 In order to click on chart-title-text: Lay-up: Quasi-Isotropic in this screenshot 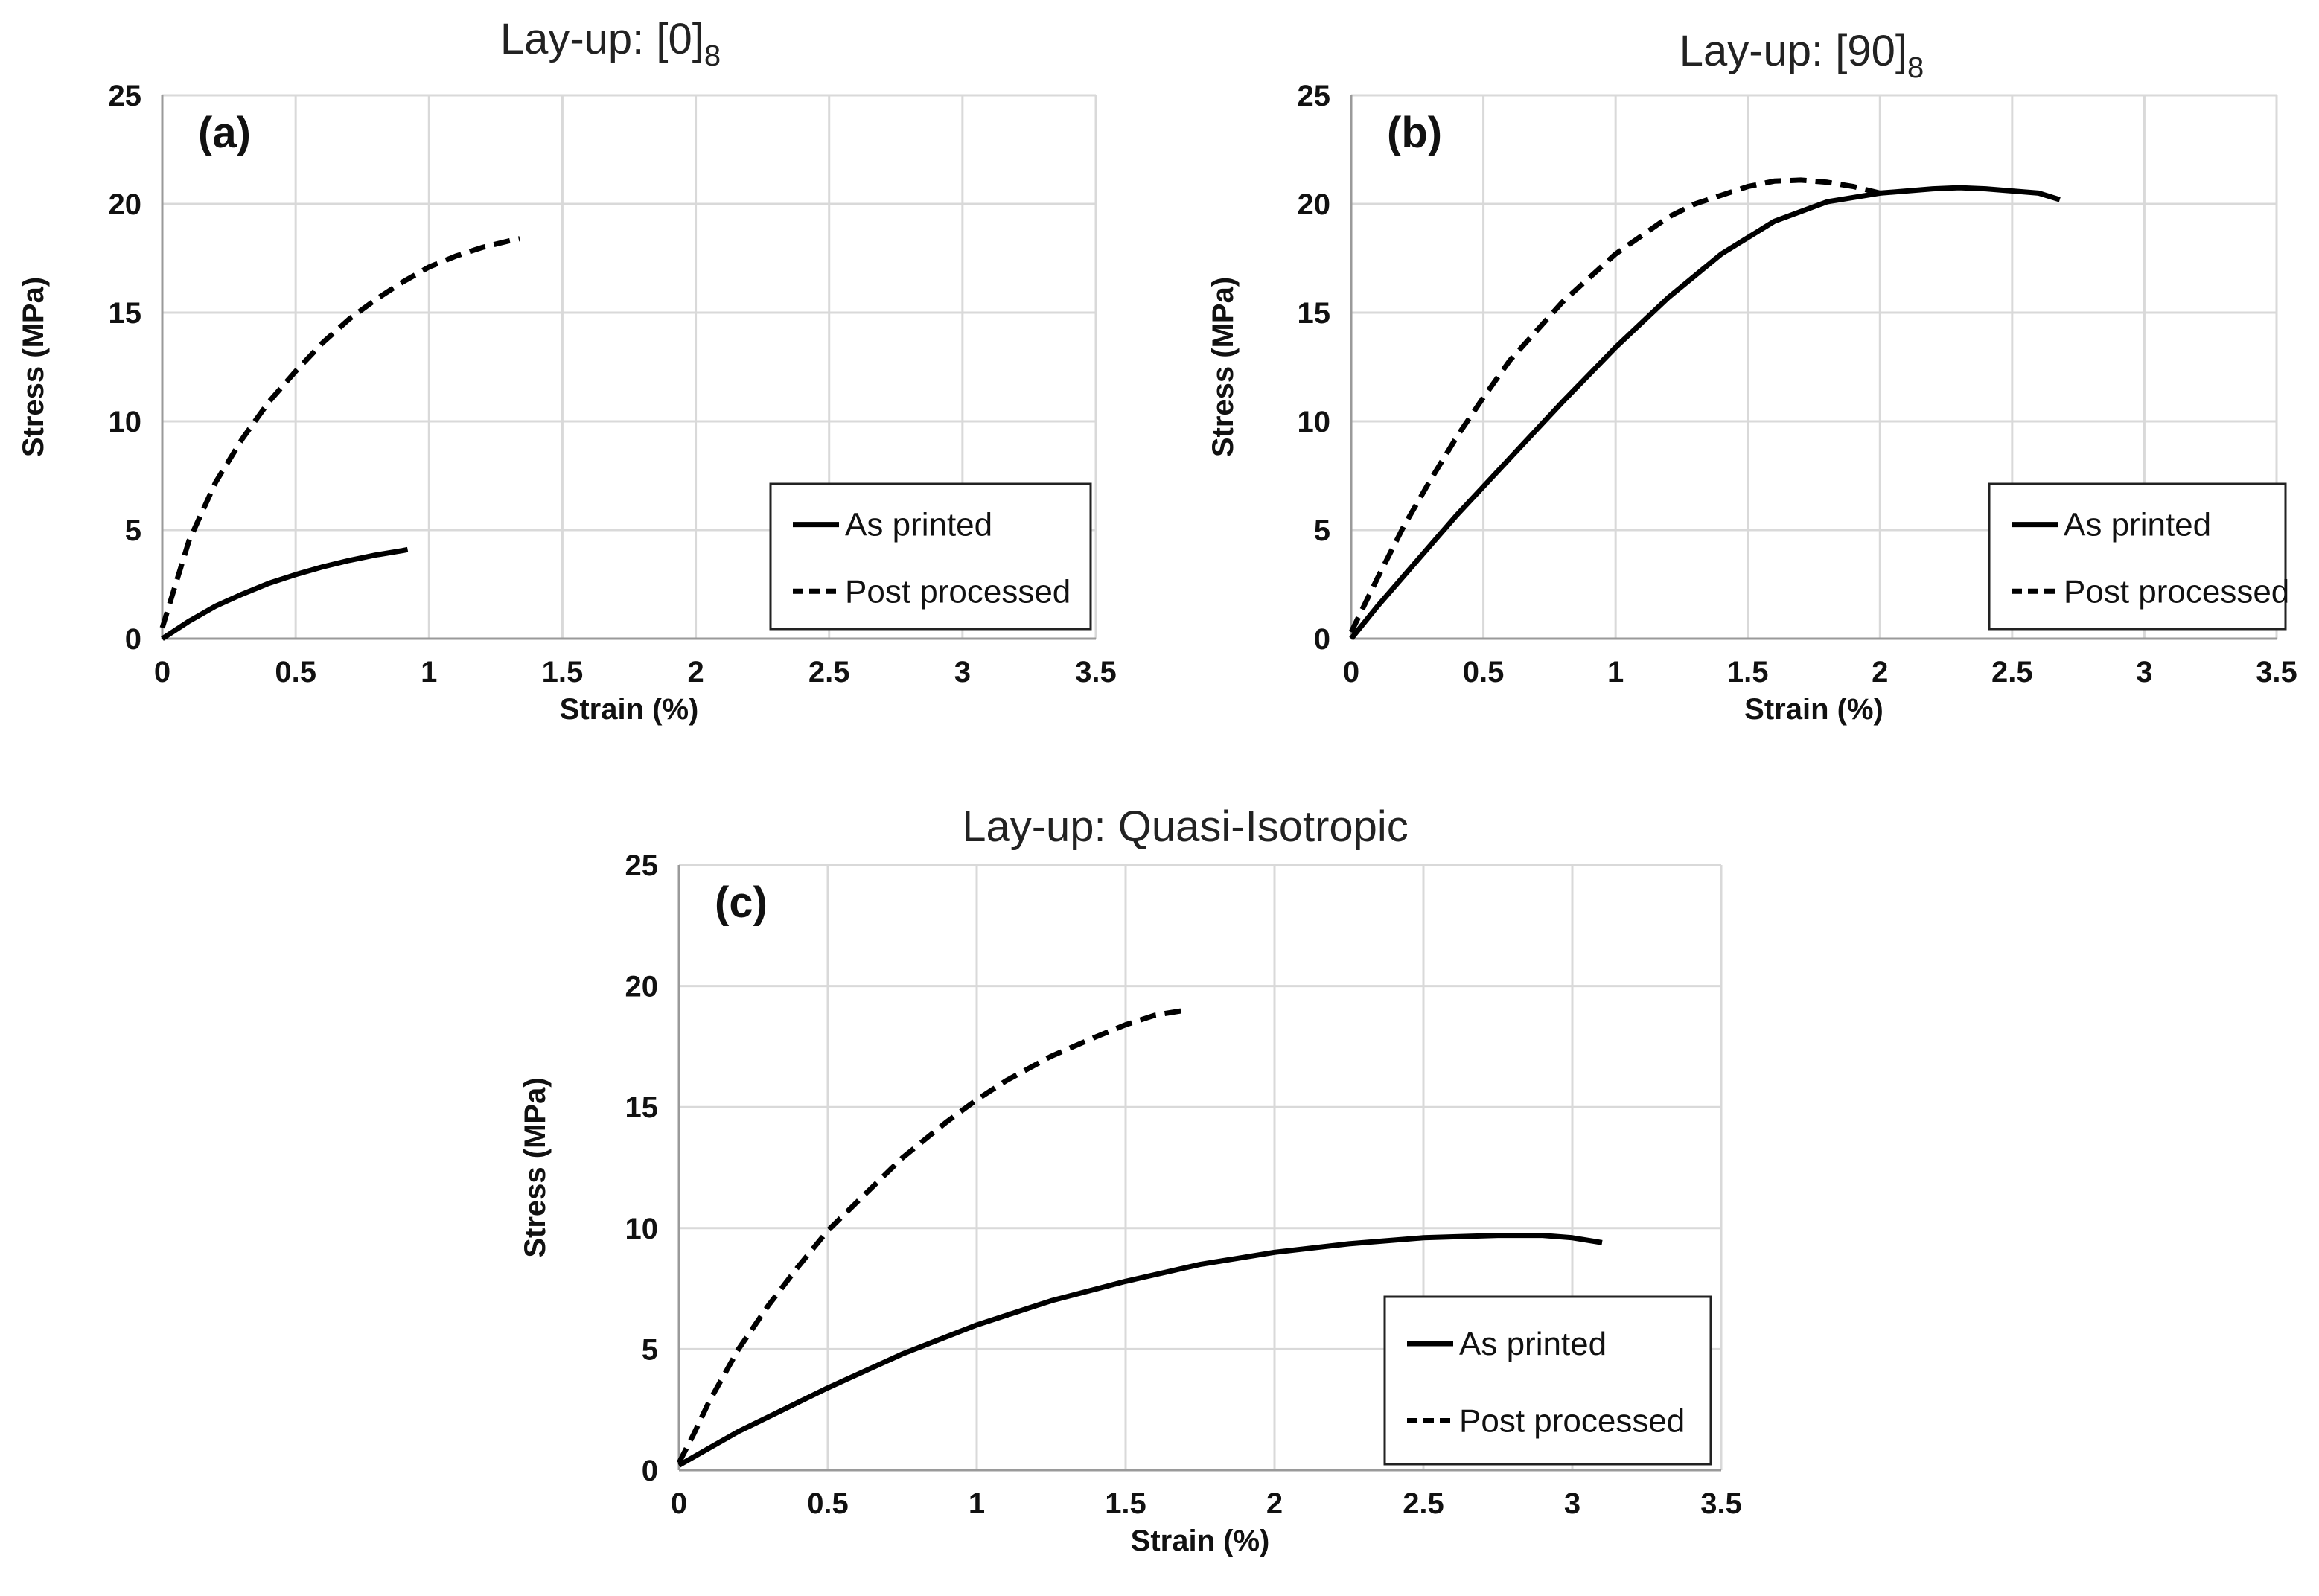, I will do `click(1185, 826)`.